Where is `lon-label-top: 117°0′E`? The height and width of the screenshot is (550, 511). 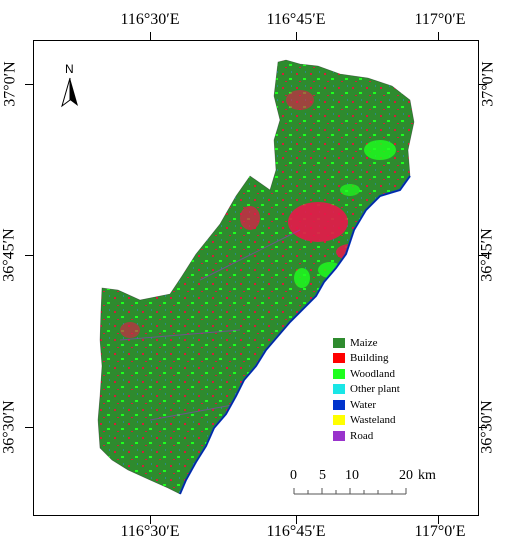 lon-label-top: 117°0′E is located at coordinates (440, 19).